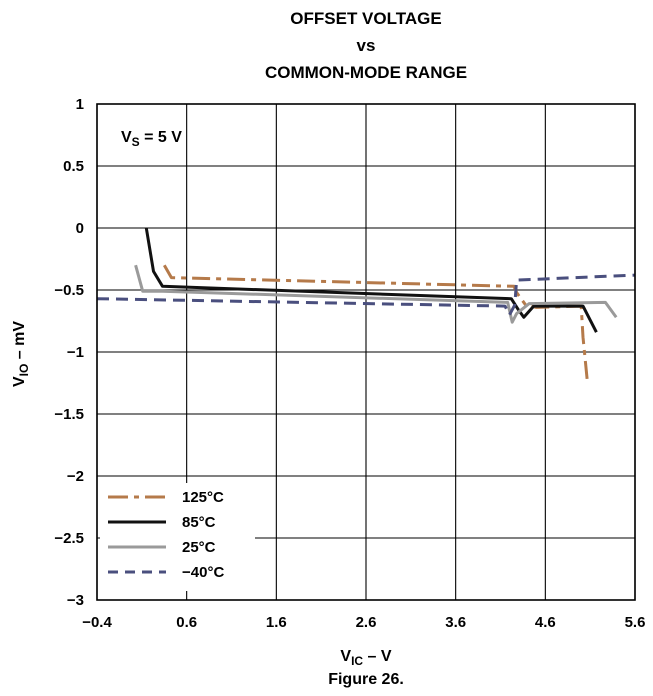  I want to click on x-tick-labels: −0.4 0.6 1.6 2.6 3.6 4.6 5.6, so click(363, 622).